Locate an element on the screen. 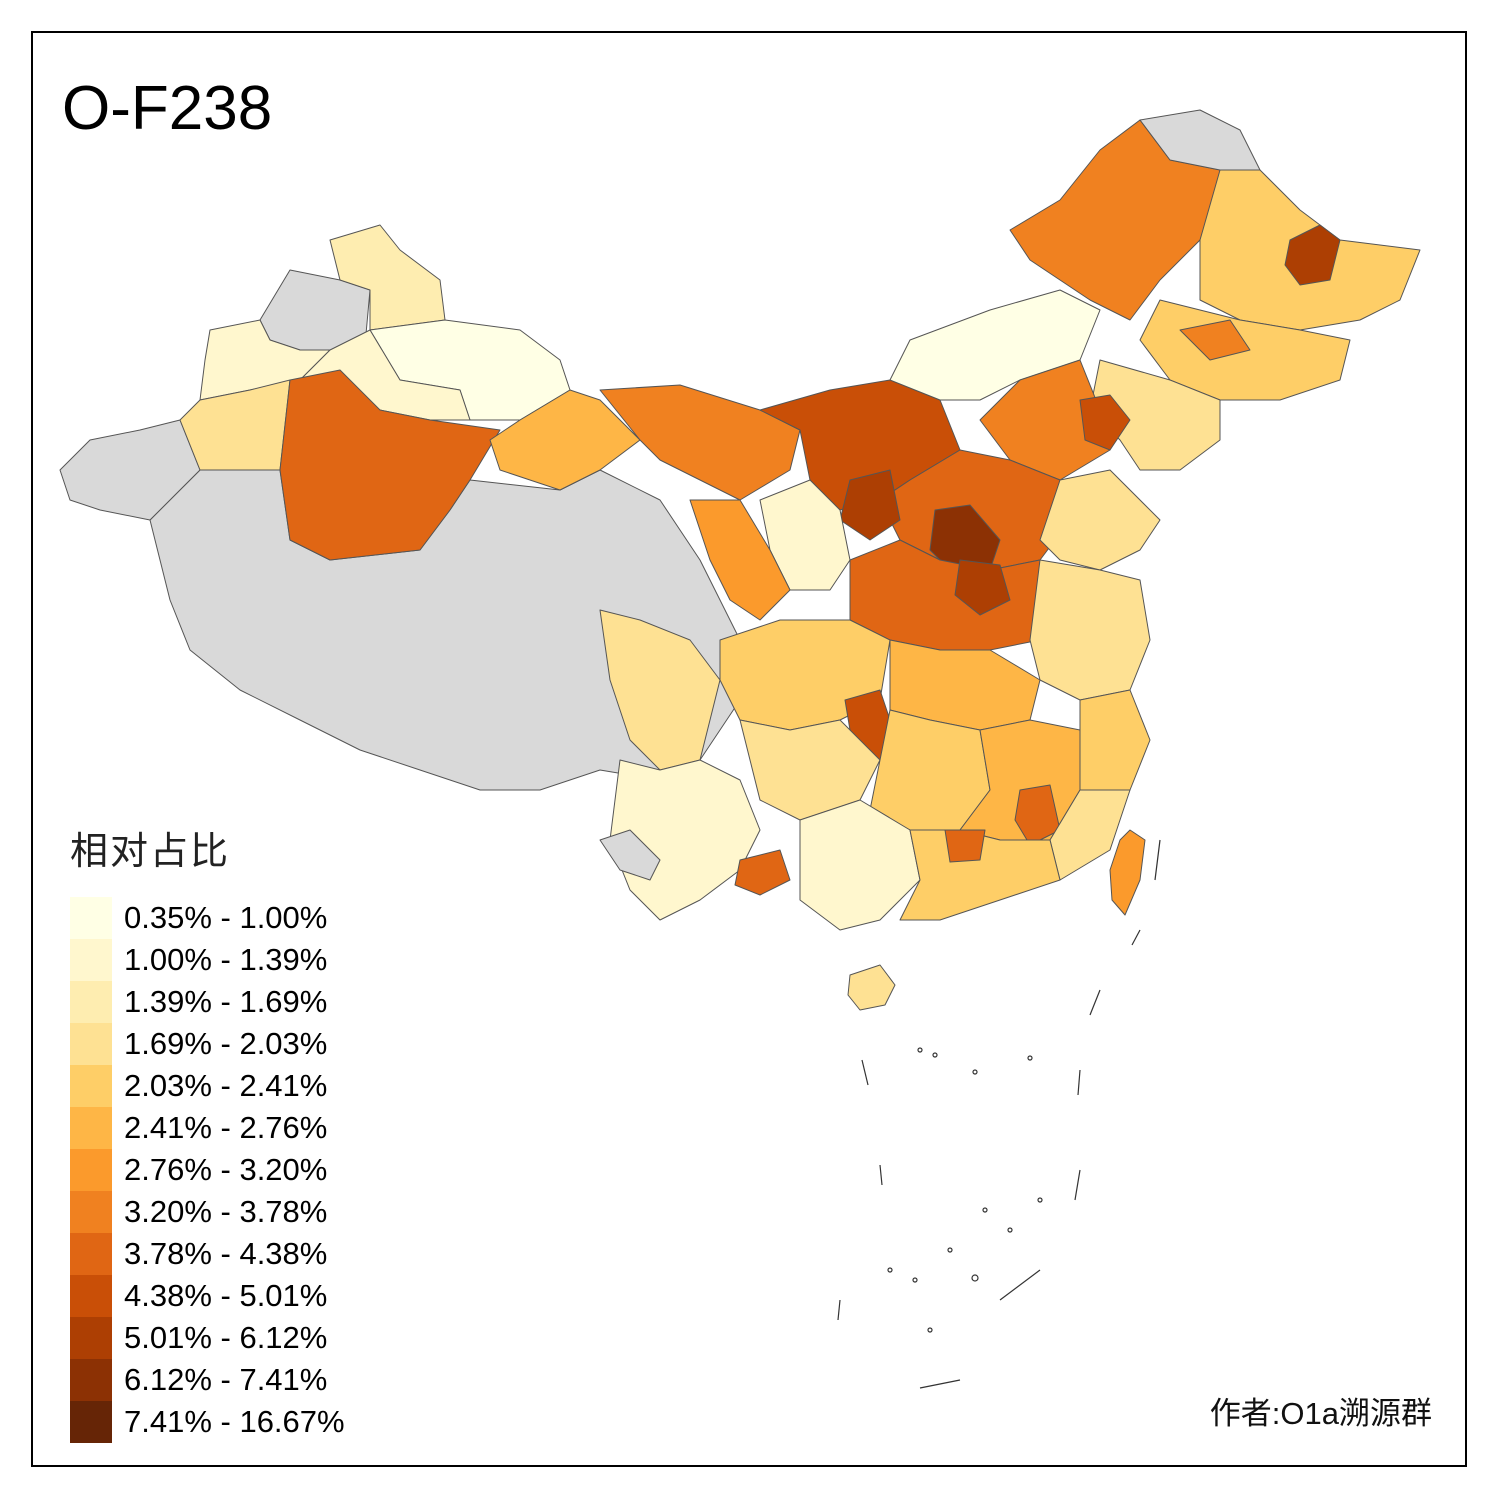  legend-row: 4.38% - 5.01% is located at coordinates (207, 1296).